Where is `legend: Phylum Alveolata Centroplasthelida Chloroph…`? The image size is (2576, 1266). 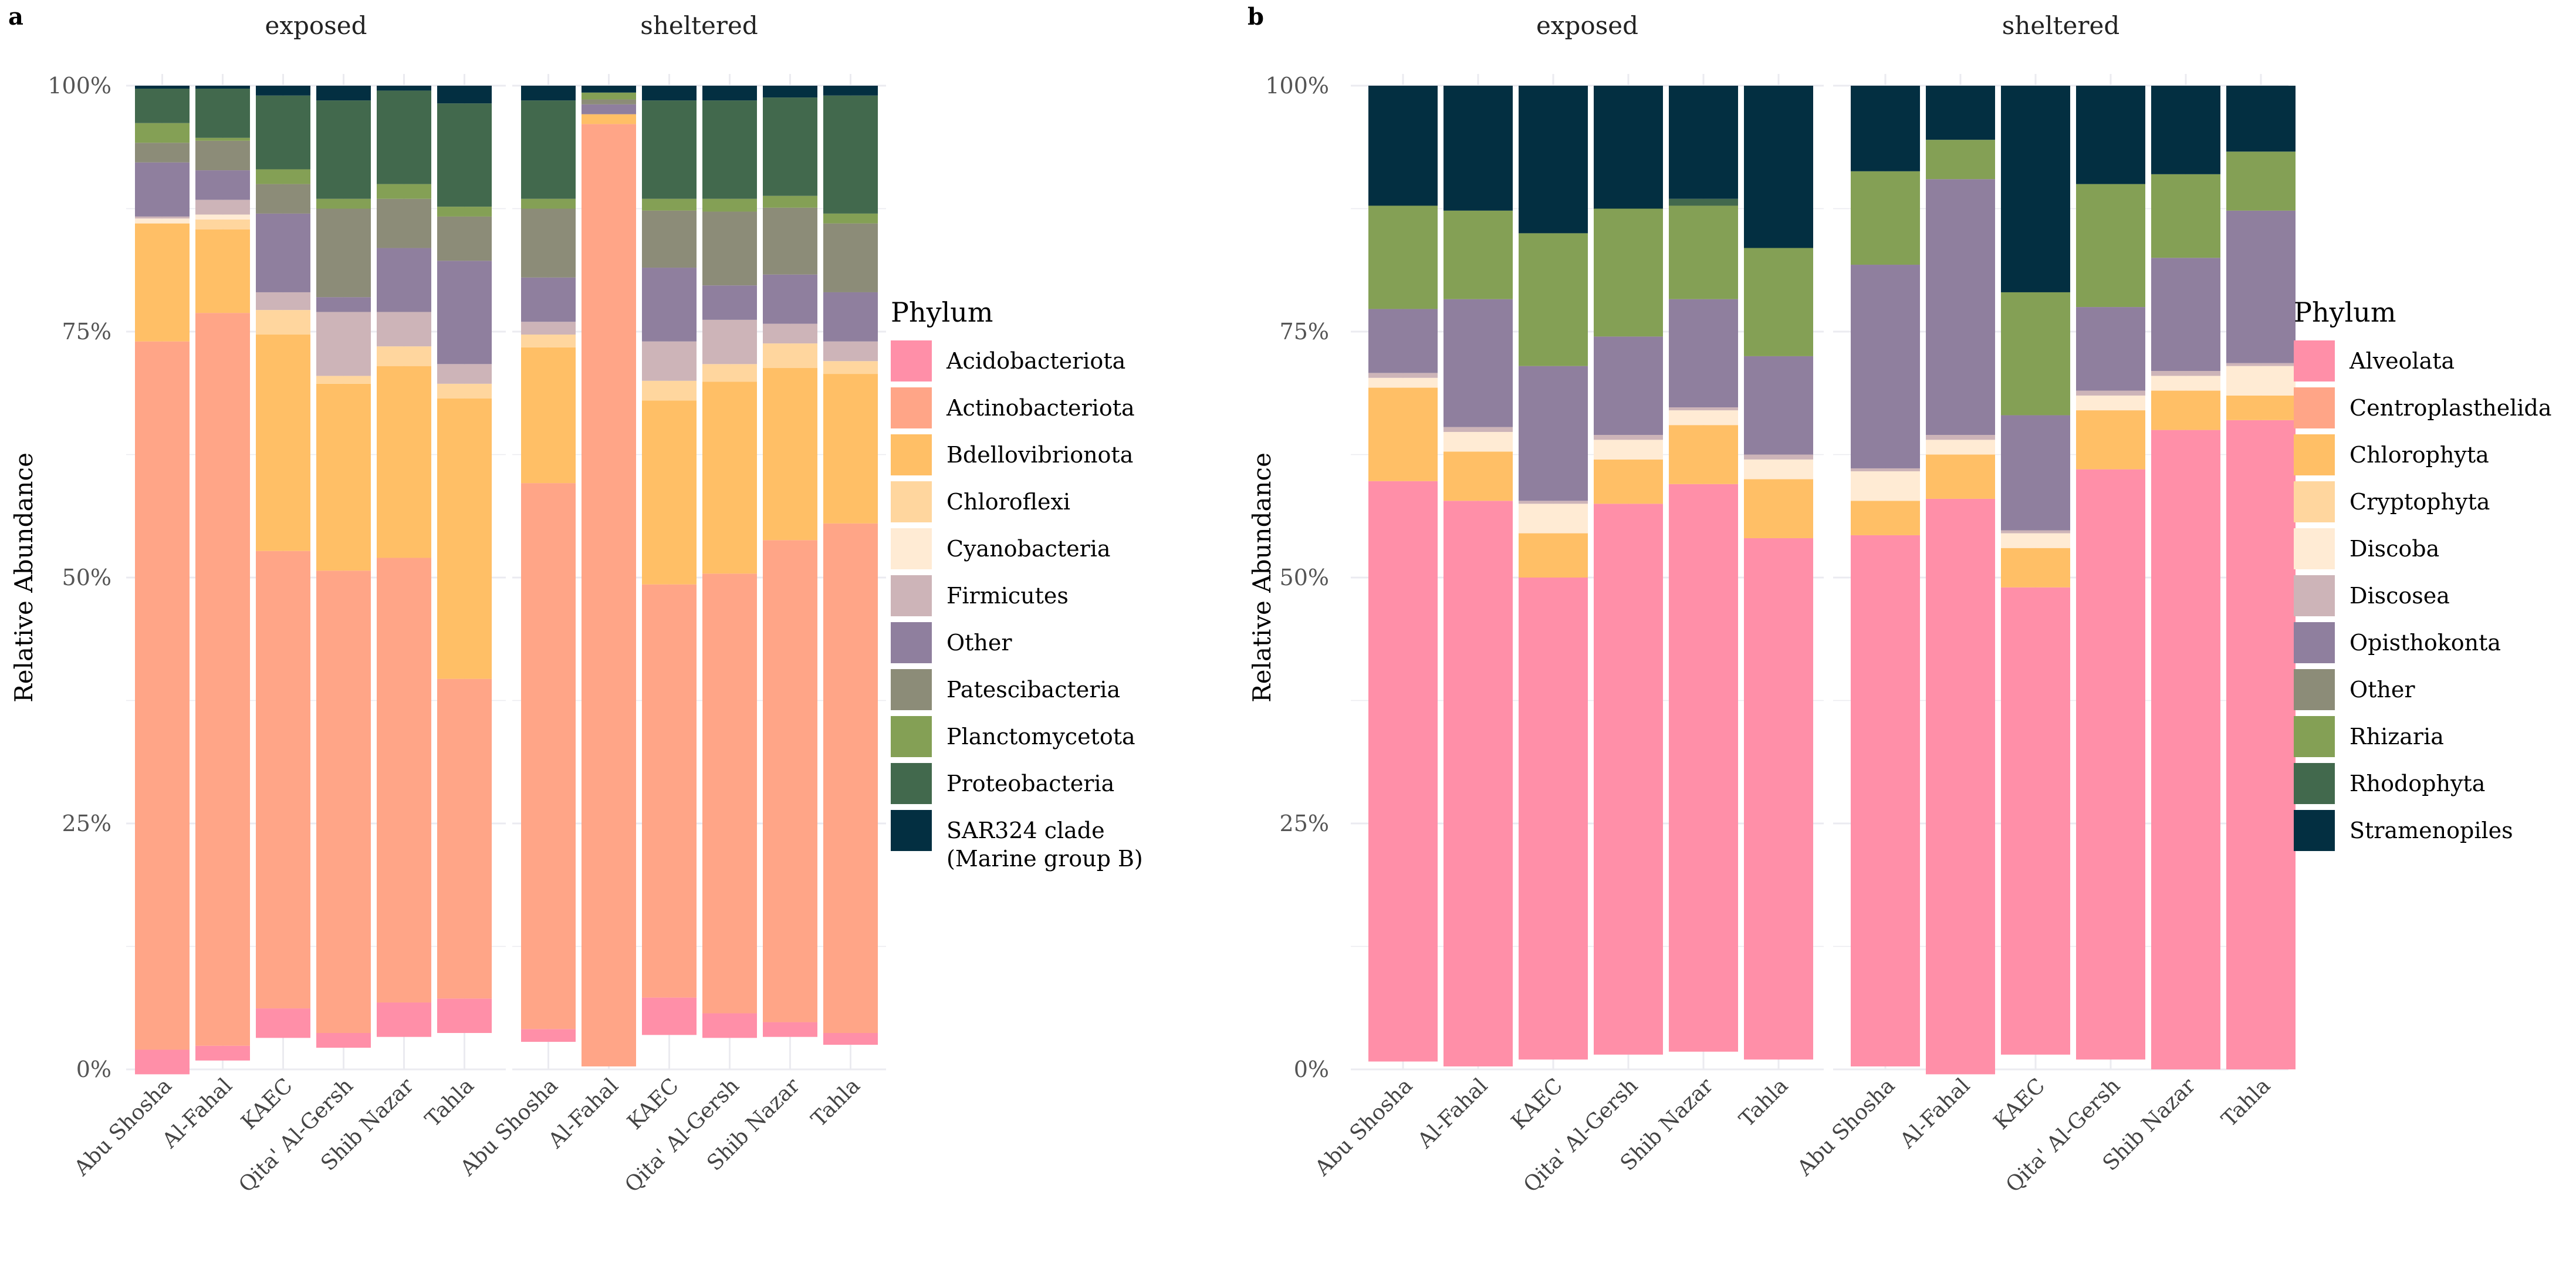 legend: Phylum Alveolata Centroplasthelida Chloroph… is located at coordinates (2423, 573).